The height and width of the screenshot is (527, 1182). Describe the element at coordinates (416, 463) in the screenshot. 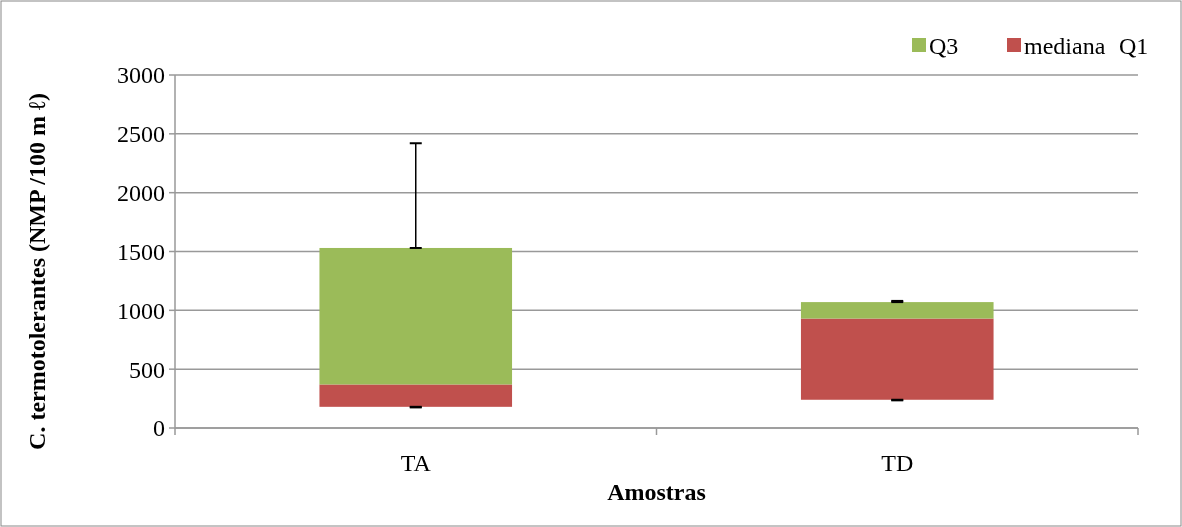

I see `x-tick-label: TA` at that location.